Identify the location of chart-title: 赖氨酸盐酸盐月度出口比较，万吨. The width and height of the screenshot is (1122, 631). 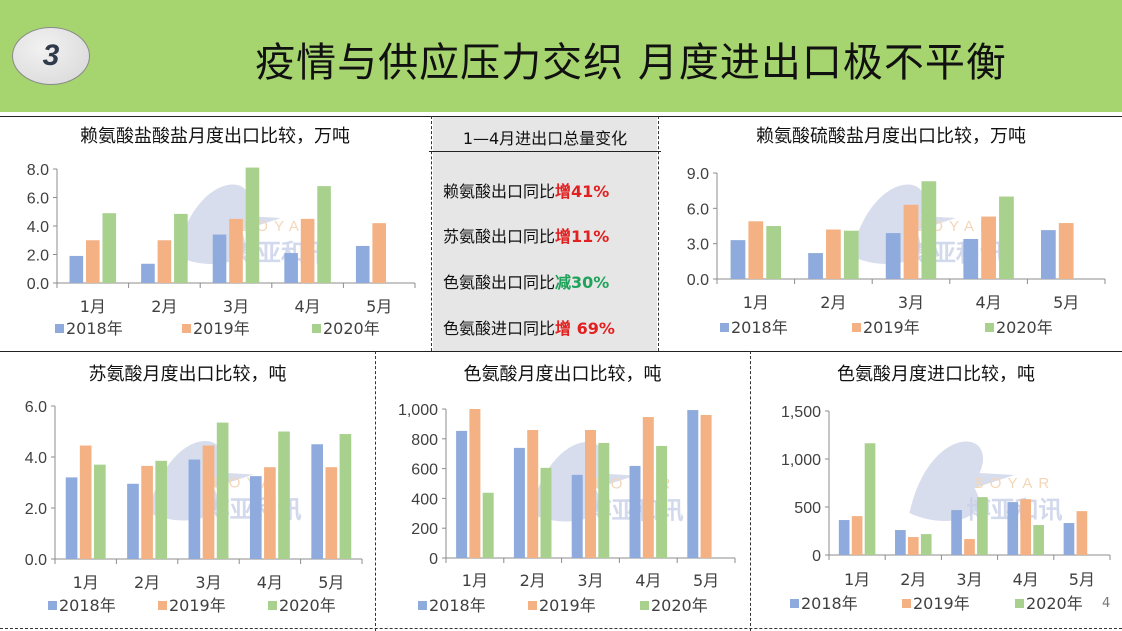
(215, 136).